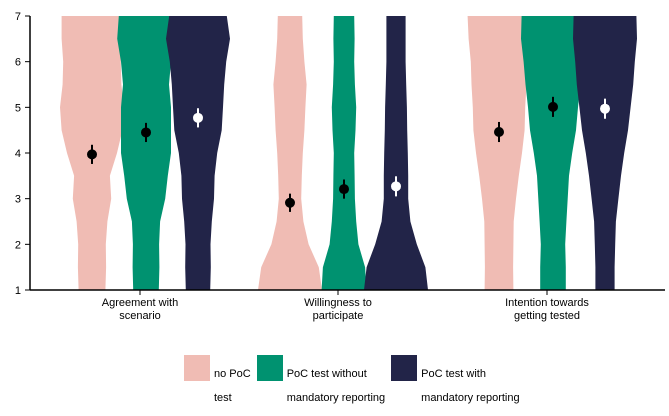  What do you see at coordinates (269, 368) in the screenshot?
I see `legend-swatch-poc-without` at bounding box center [269, 368].